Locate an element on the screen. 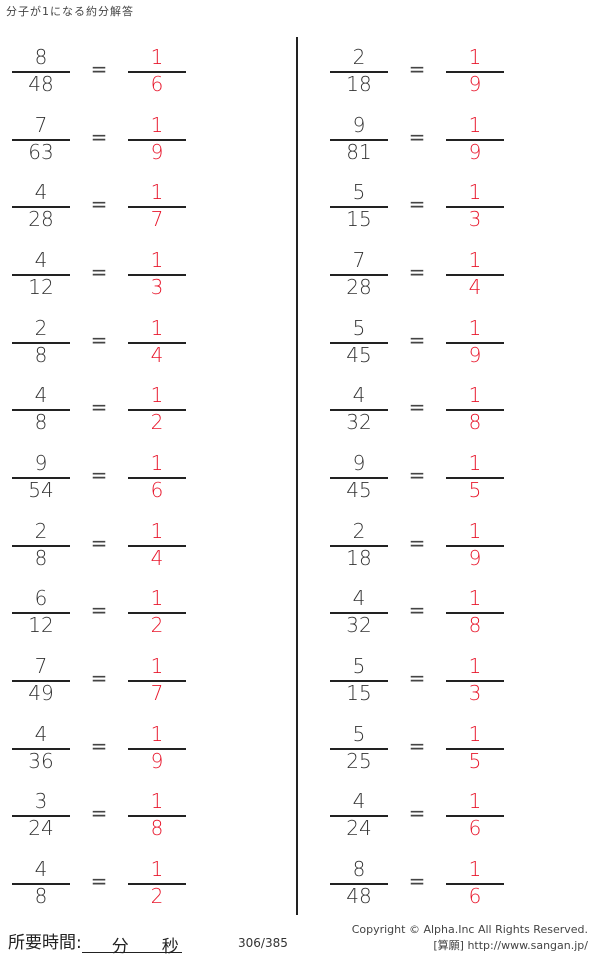 This screenshot has height=957, width=600. problem-row: 3 24 = 1 8 is located at coordinates (300, 814).